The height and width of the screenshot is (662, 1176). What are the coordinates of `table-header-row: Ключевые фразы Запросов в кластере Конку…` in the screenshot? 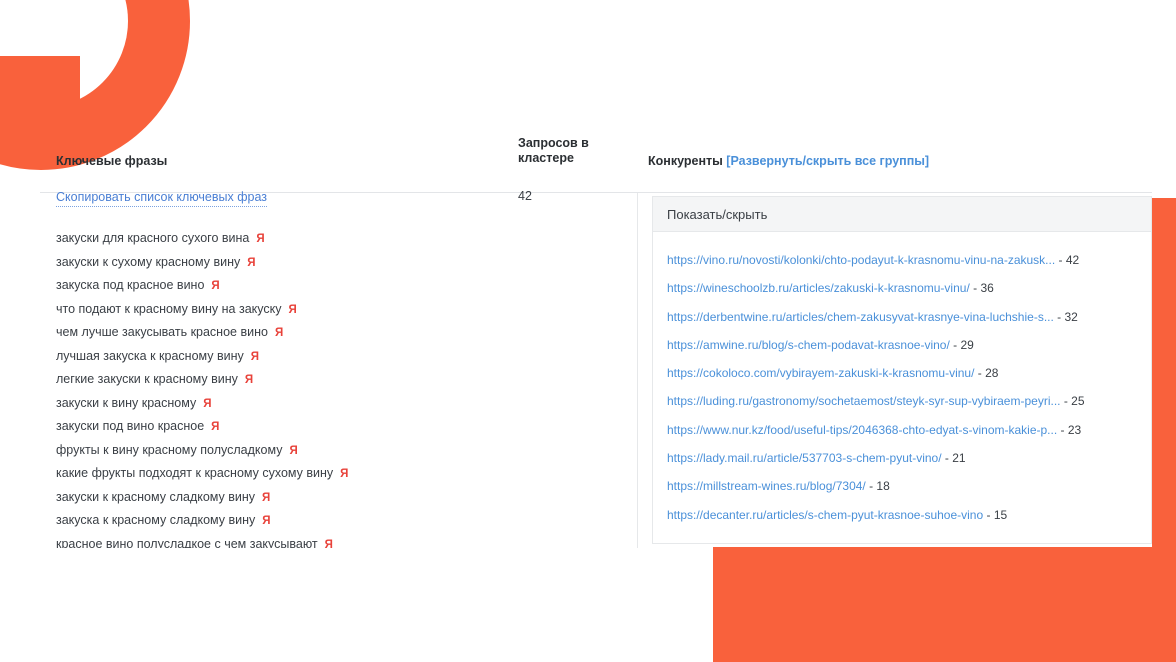 It's located at (596, 162).